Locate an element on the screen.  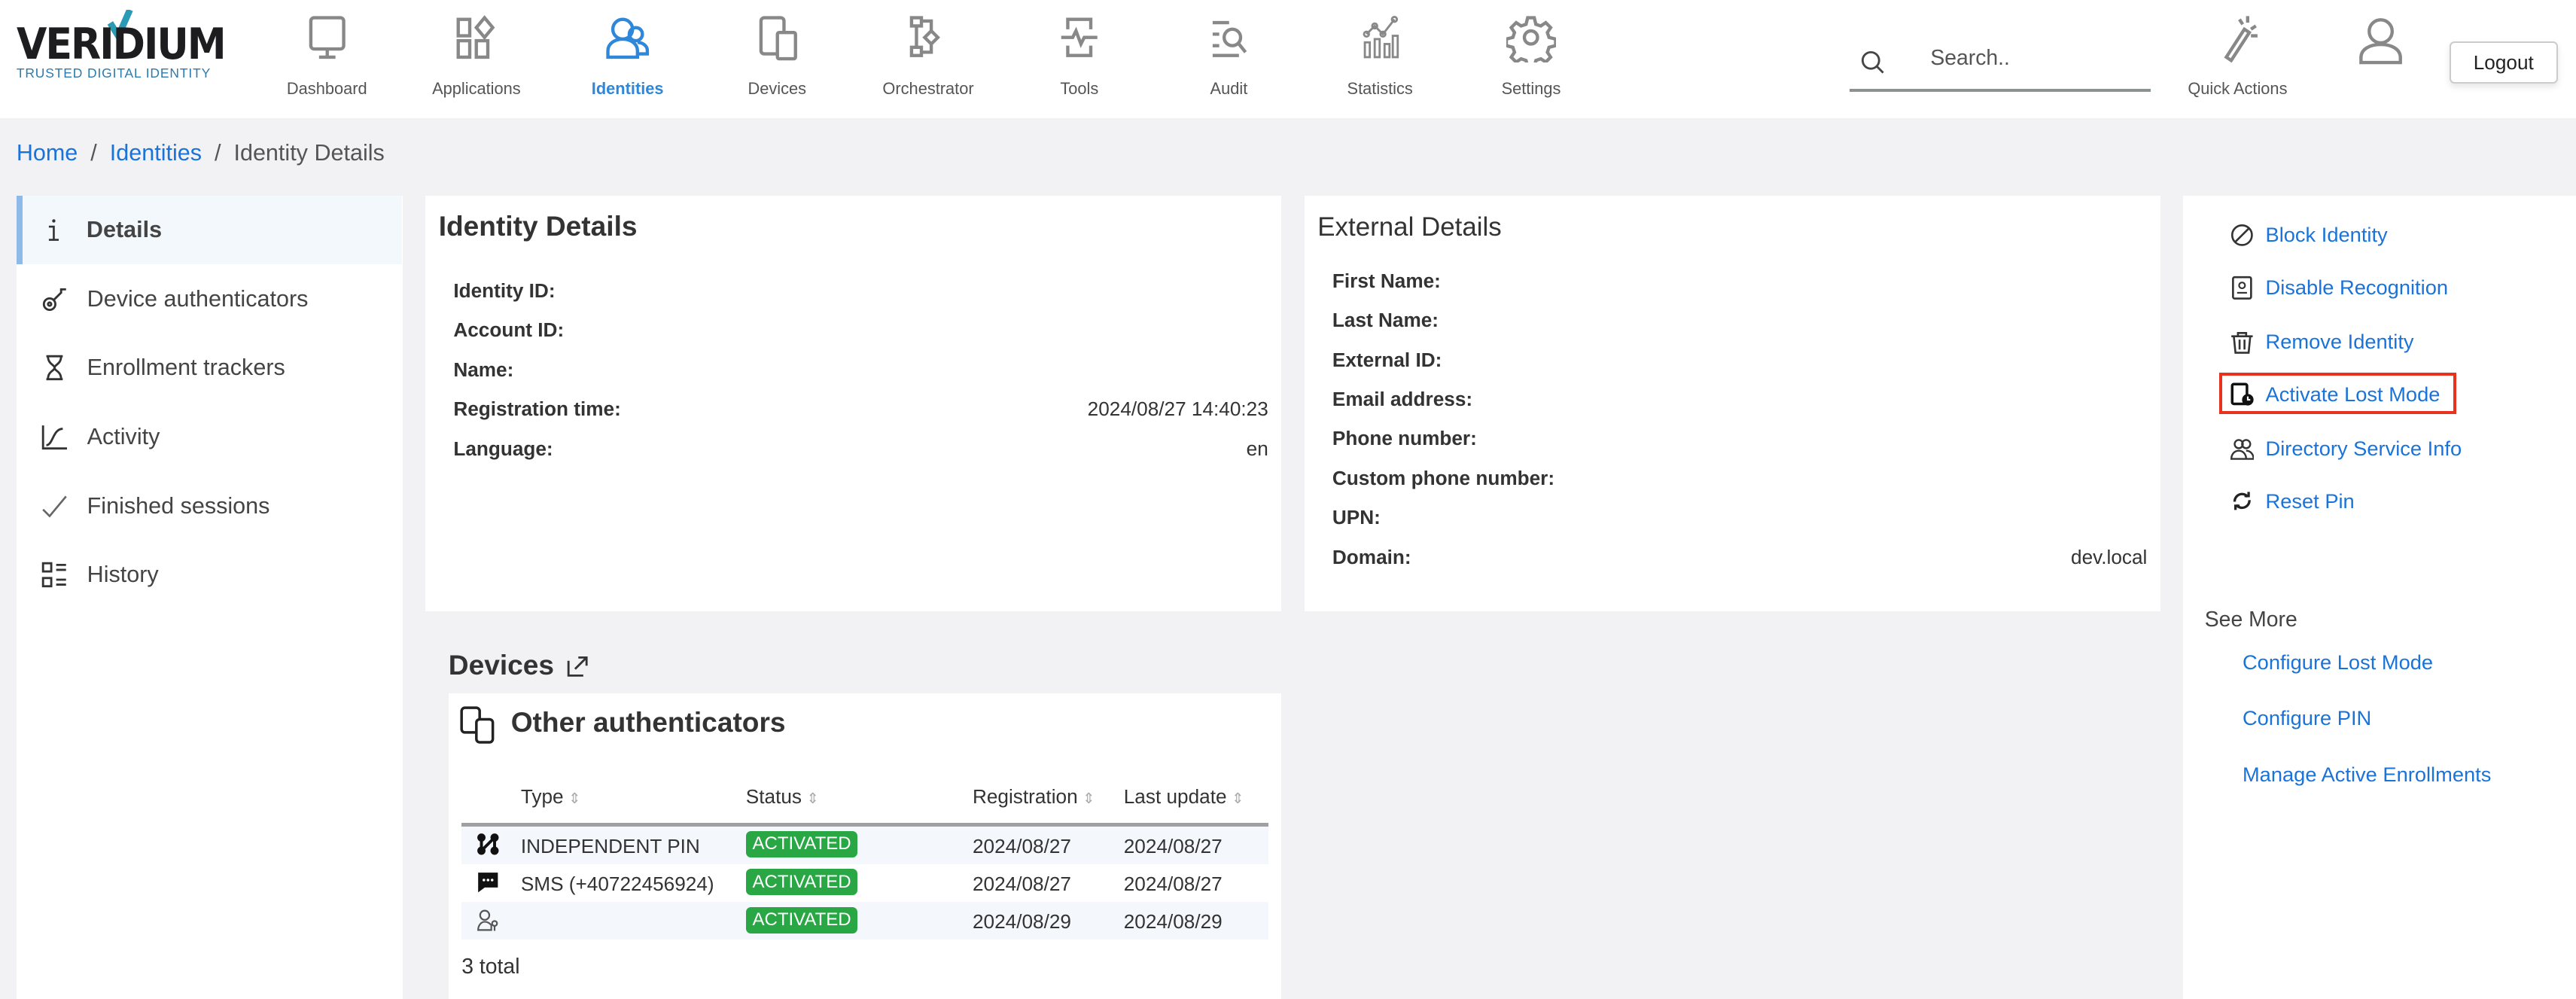
stats-icon is located at coordinates (1381, 37).